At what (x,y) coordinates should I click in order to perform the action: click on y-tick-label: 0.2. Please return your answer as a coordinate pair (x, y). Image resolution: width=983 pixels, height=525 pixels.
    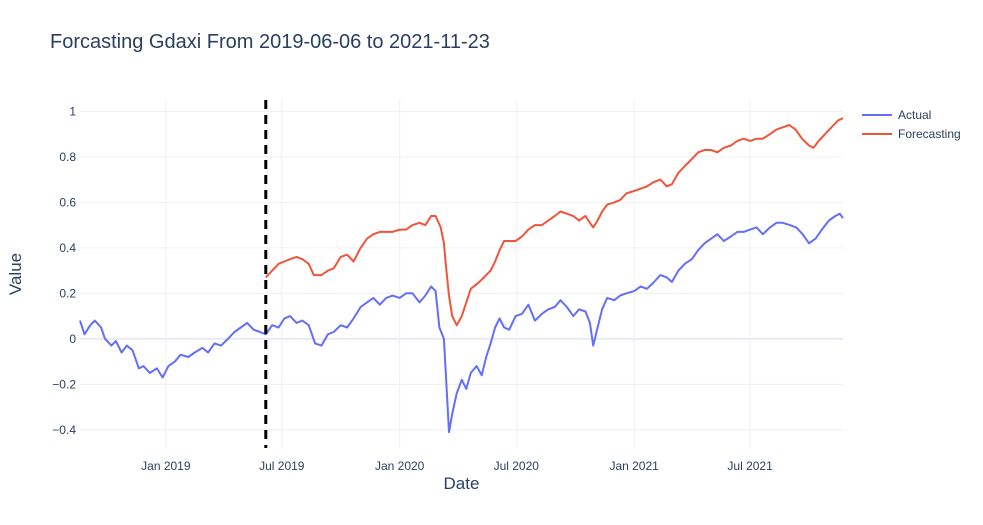
    Looking at the image, I should click on (67, 293).